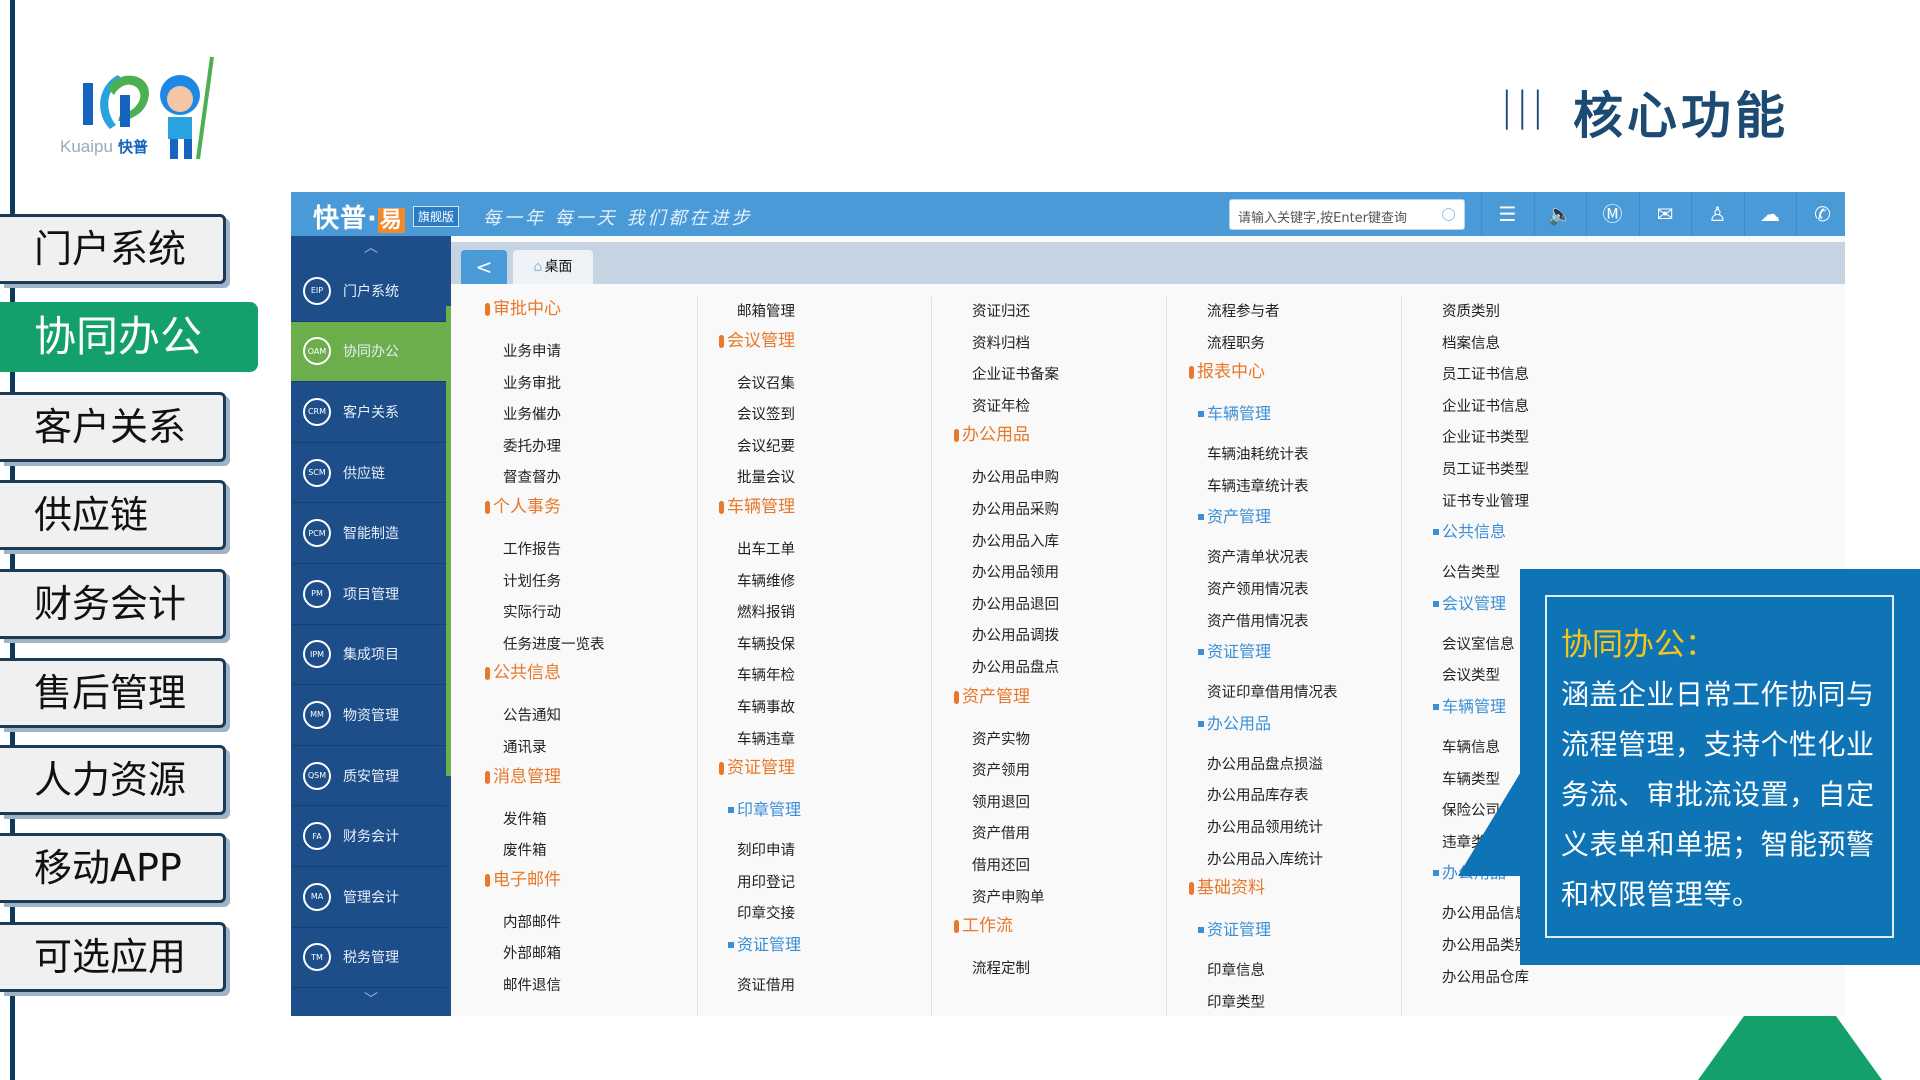 Image resolution: width=1920 pixels, height=1080 pixels. What do you see at coordinates (1008, 897) in the screenshot?
I see `menu-item: 资产申购单` at bounding box center [1008, 897].